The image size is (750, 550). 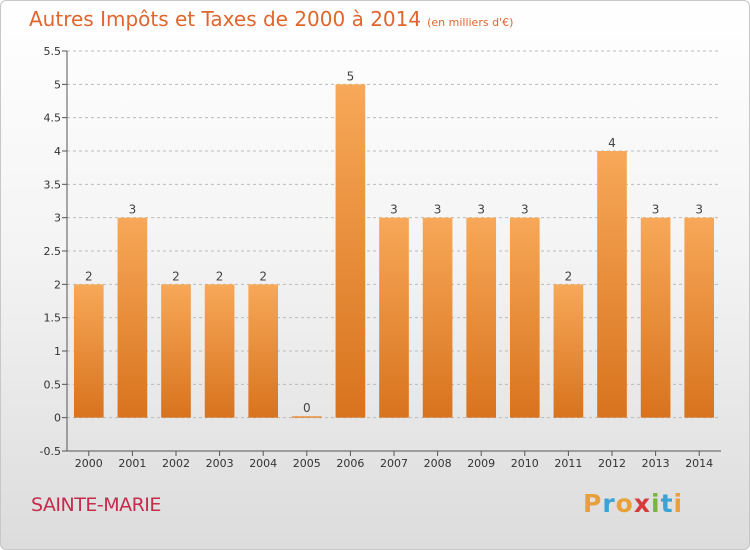 What do you see at coordinates (350, 463) in the screenshot?
I see `x-tick-label: 2006` at bounding box center [350, 463].